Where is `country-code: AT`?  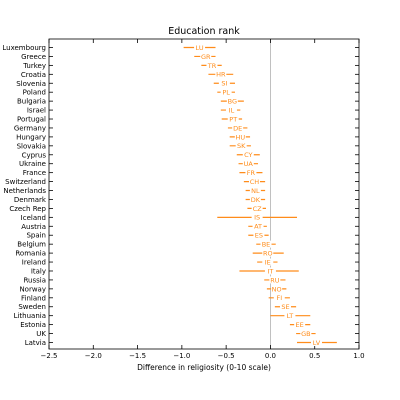 country-code: AT is located at coordinates (258, 227).